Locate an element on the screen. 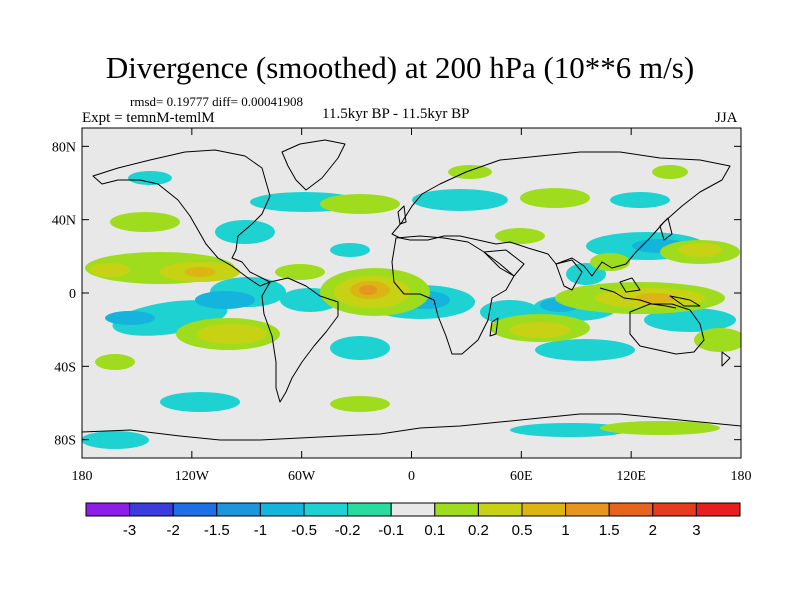 This screenshot has height=600, width=800. statistics-text: rmsd= 0.19777 diff= 0.00041908 is located at coordinates (216, 101).